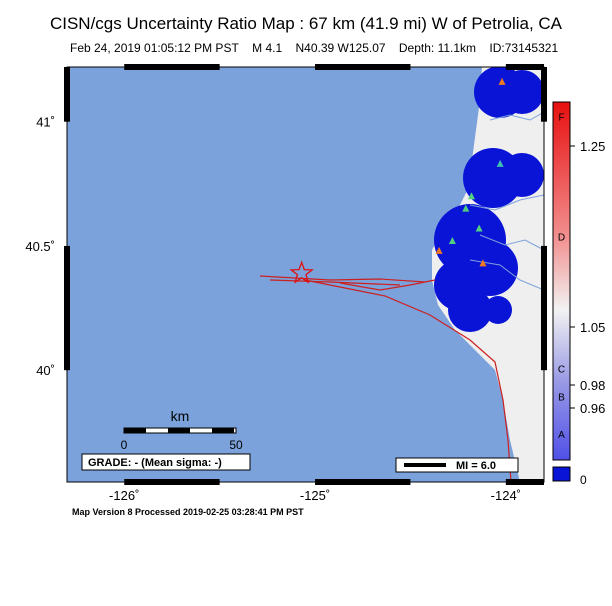 The width and height of the screenshot is (612, 606). I want to click on lat-tick-label: 41˚, so click(45, 122).